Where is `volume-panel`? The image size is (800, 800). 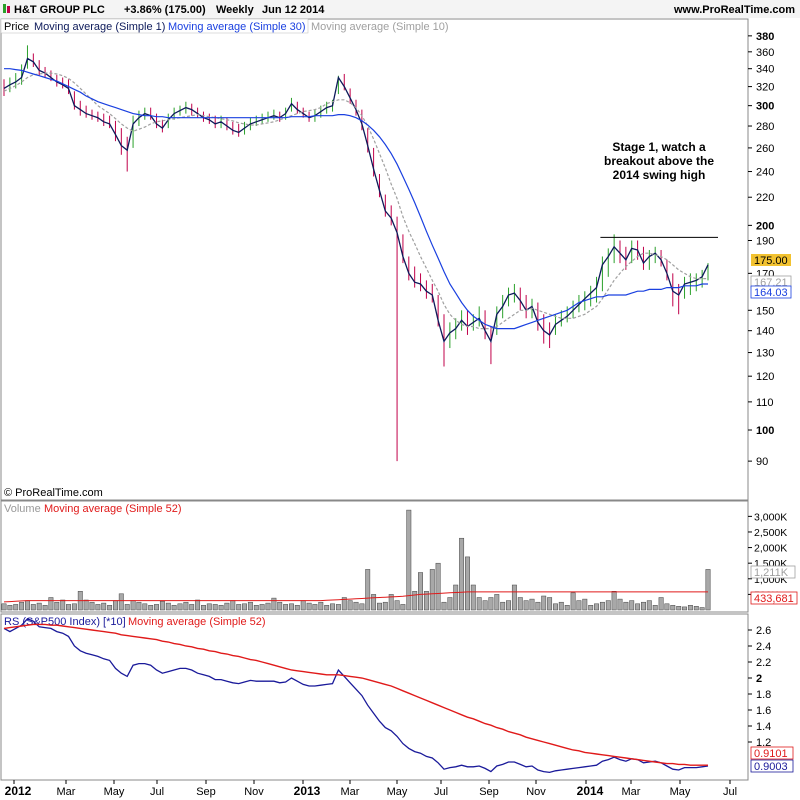 volume-panel is located at coordinates (374, 556).